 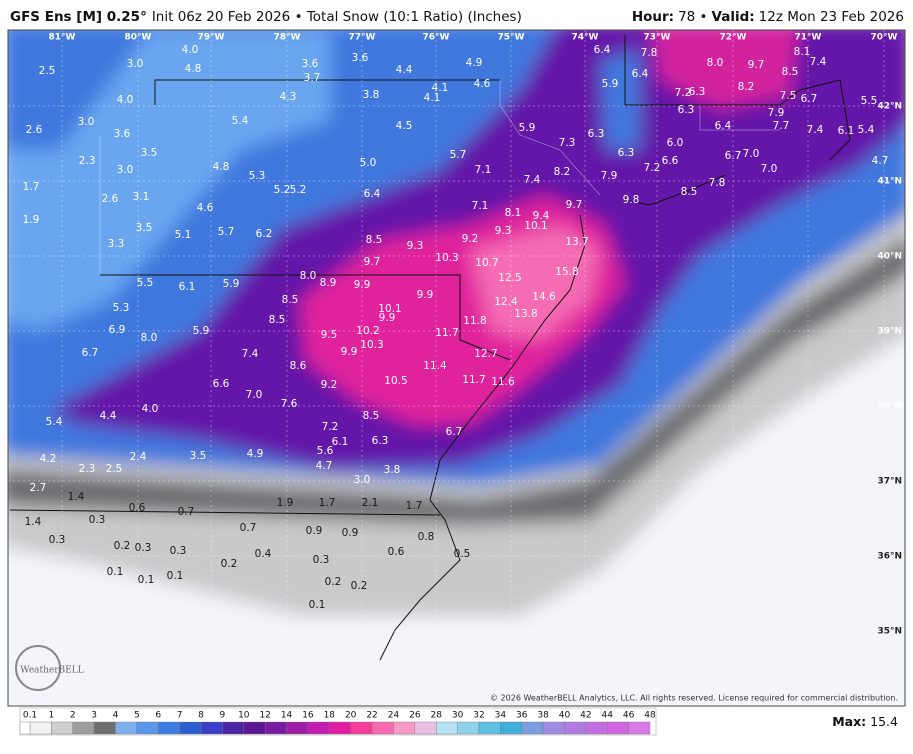 What do you see at coordinates (263, 554) in the screenshot?
I see `snow-value: 0.4` at bounding box center [263, 554].